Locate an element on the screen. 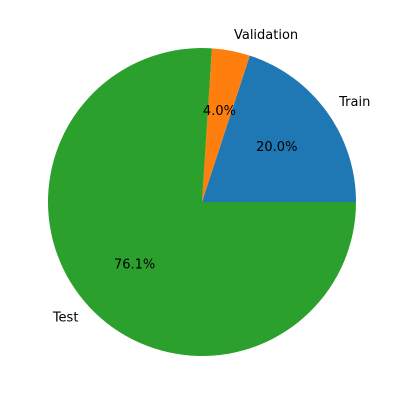 Image resolution: width=404 pixels, height=405 pixels. percent-label-train: 20.0% is located at coordinates (276, 147).